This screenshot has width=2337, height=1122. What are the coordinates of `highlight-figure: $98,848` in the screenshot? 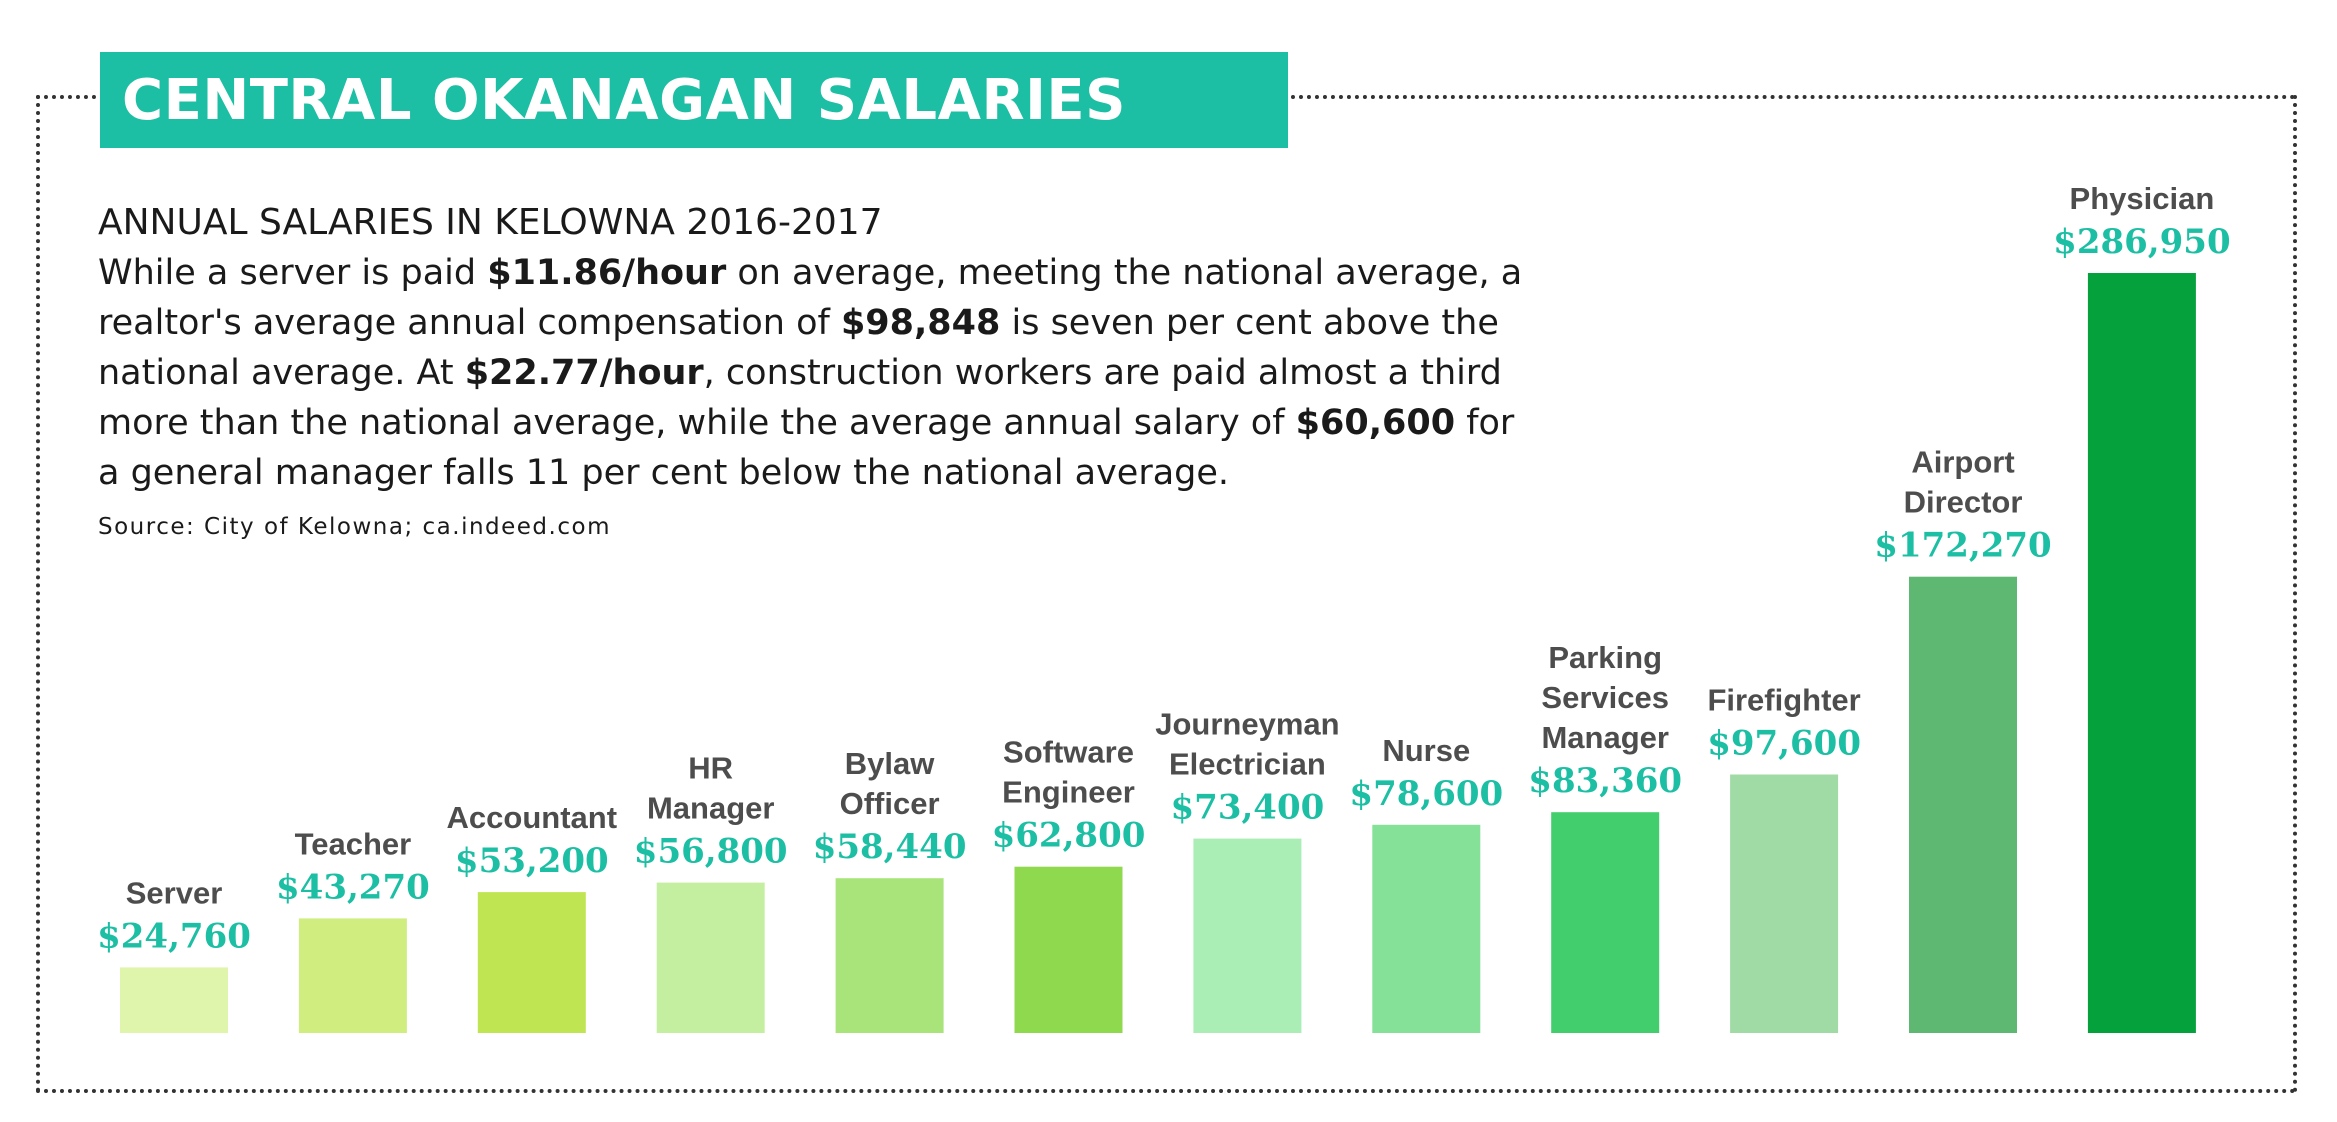 It's located at (920, 323).